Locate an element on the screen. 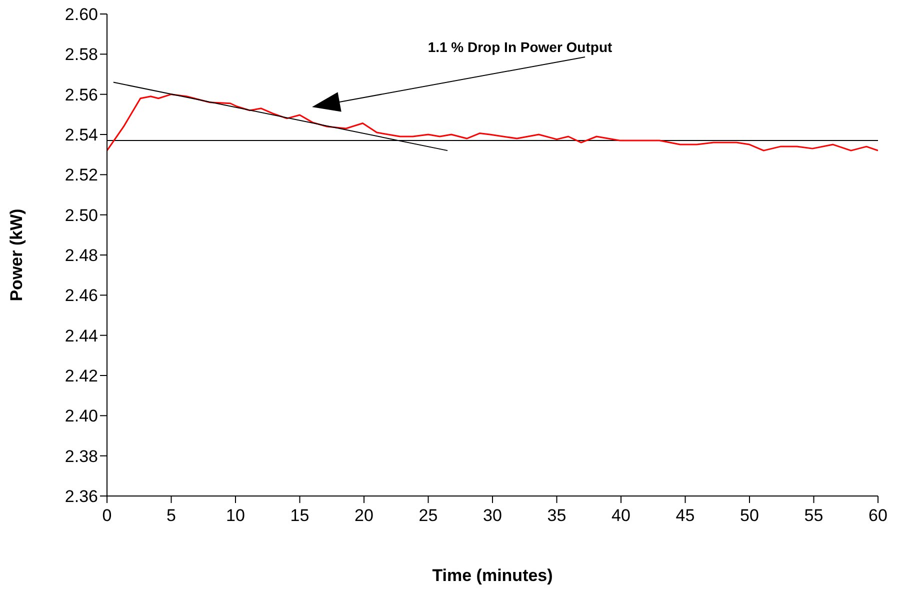 The width and height of the screenshot is (902, 589). y-tick-label: 2.58 is located at coordinates (81, 54).